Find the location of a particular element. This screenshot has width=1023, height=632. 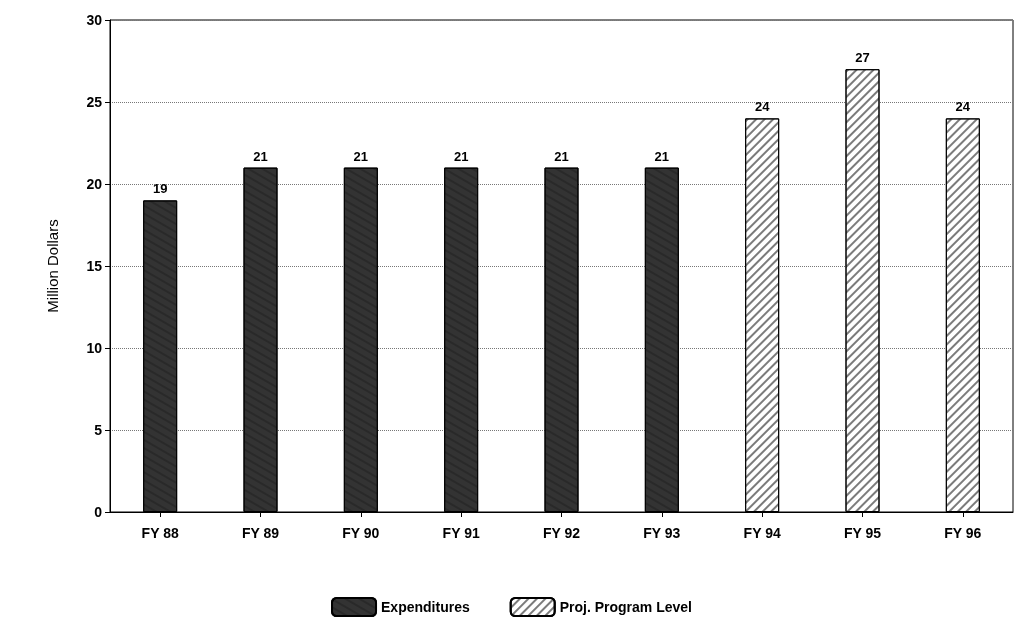

y-tick-label: 30 is located at coordinates (94, 20).